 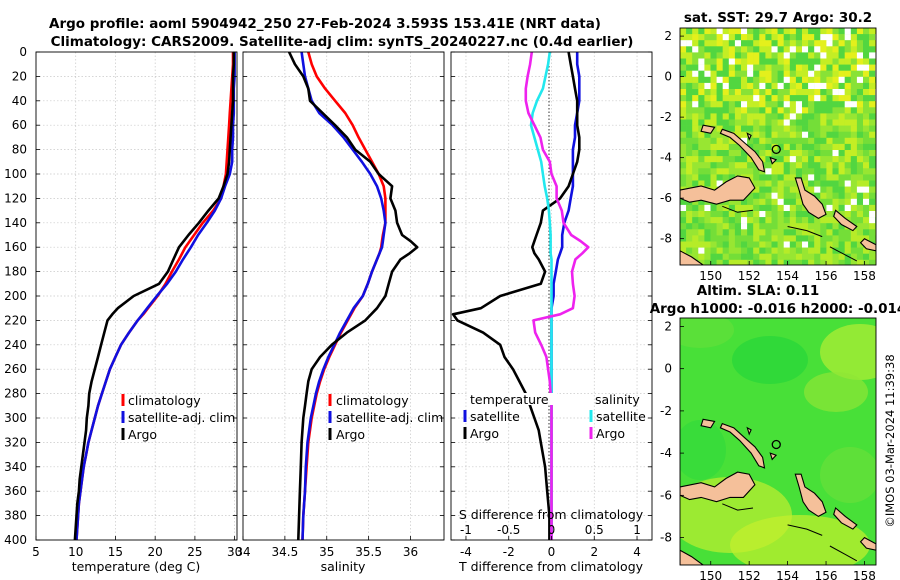 What do you see at coordinates (484, 433) in the screenshot?
I see `legend-label-t-argo: Argo` at bounding box center [484, 433].